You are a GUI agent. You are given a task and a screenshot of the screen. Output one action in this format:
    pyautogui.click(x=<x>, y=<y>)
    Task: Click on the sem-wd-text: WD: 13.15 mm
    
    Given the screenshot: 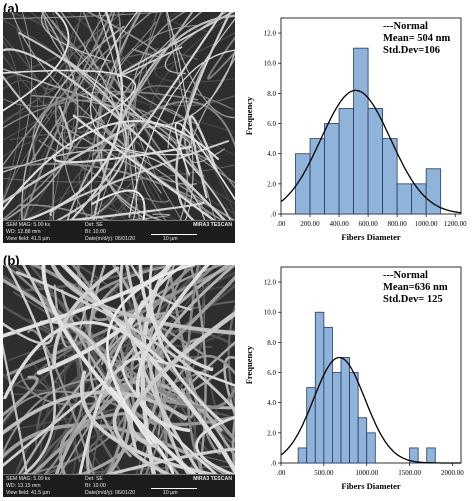 What is the action you would take?
    pyautogui.click(x=23, y=486)
    